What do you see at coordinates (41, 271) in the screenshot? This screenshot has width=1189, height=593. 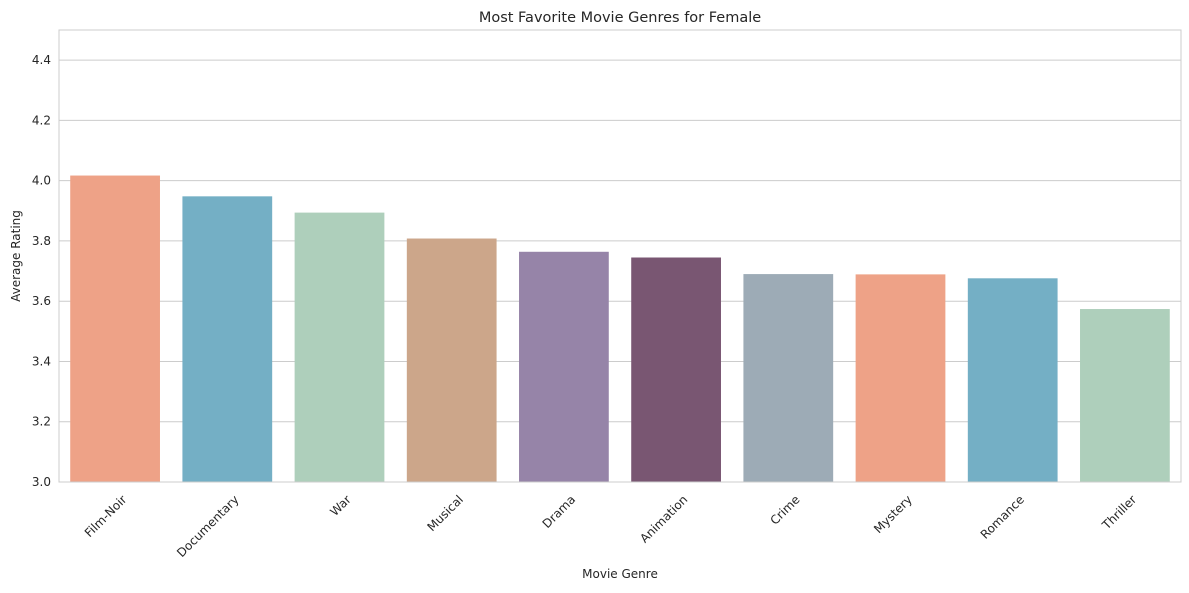 I see `y-tick-labels: 3.0 3.2 3.4 3.6 3.8 4.0 4.2 4.4` at bounding box center [41, 271].